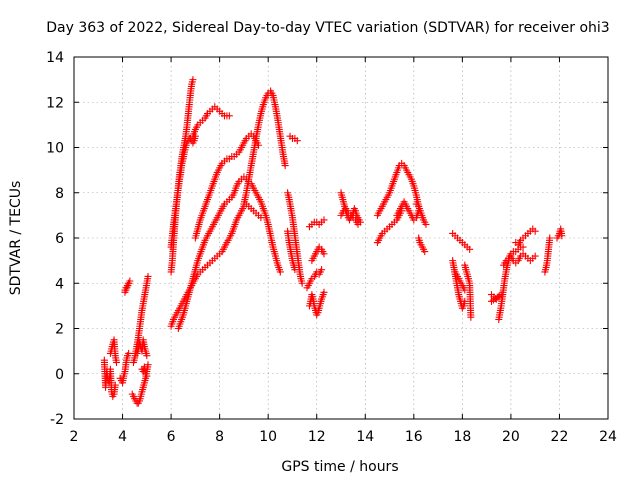 The image size is (640, 480). I want to click on y-tick-label: 6, so click(59, 239).